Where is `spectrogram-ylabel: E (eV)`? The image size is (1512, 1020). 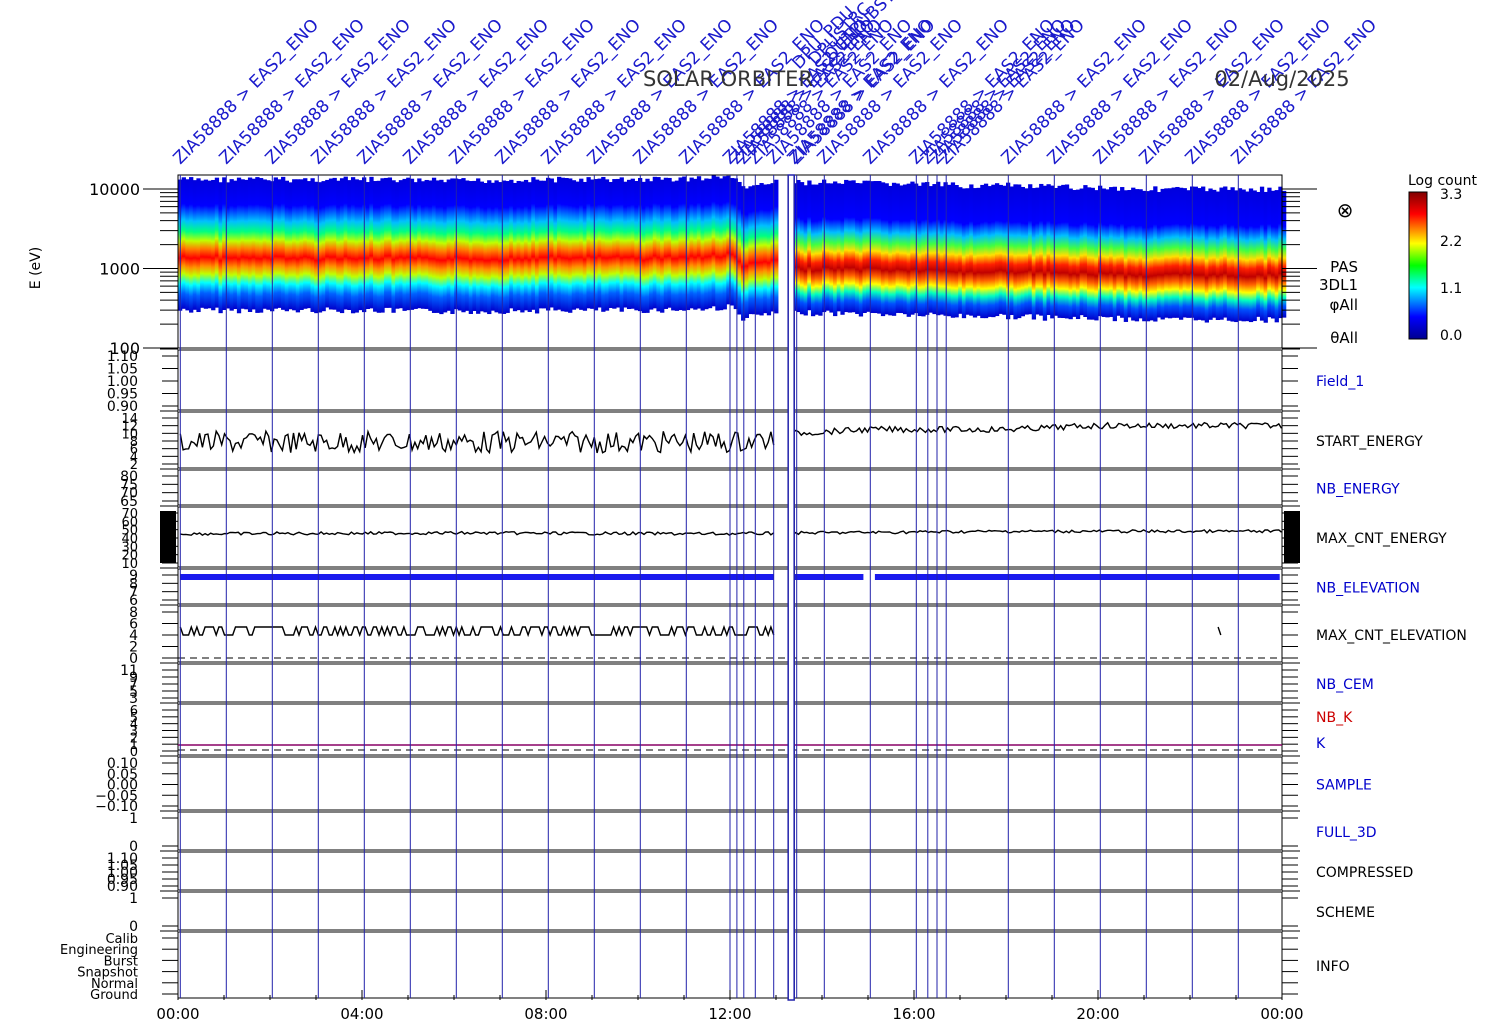 spectrogram-ylabel: E (eV) is located at coordinates (36, 268).